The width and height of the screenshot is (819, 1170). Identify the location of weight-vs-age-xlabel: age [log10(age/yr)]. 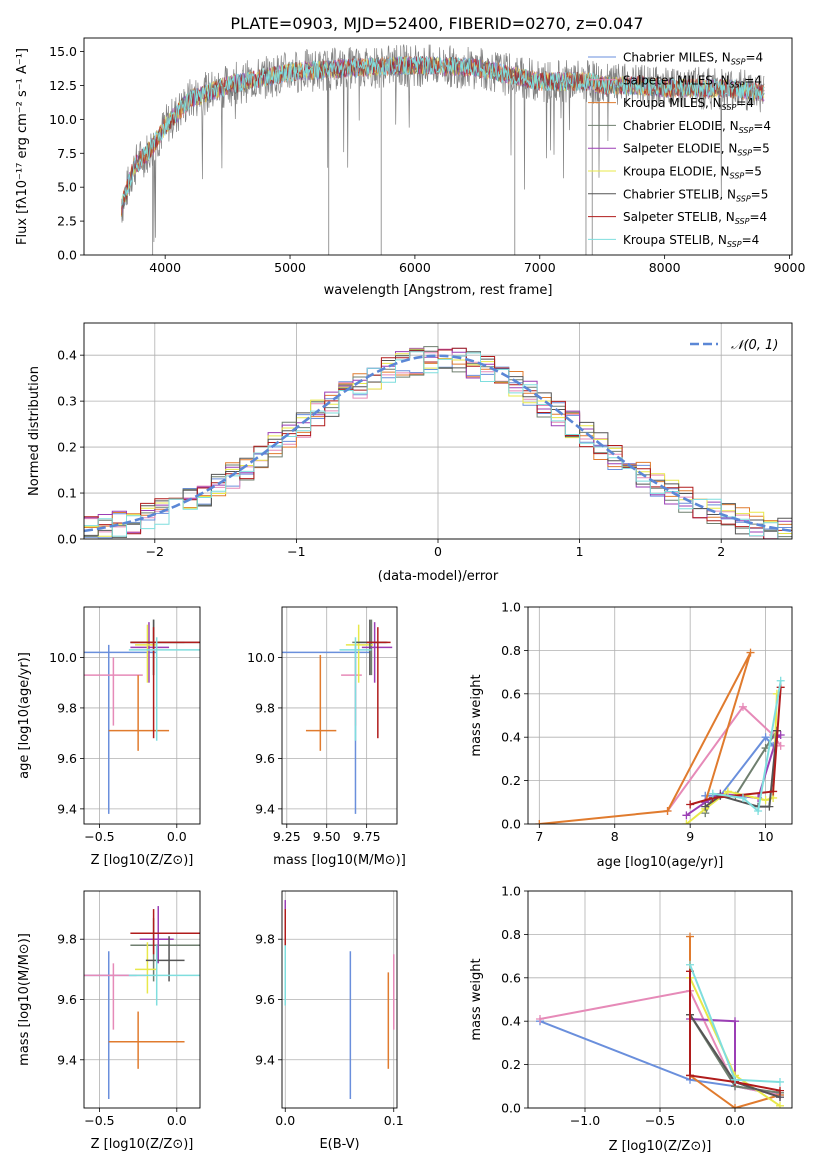
(660, 862).